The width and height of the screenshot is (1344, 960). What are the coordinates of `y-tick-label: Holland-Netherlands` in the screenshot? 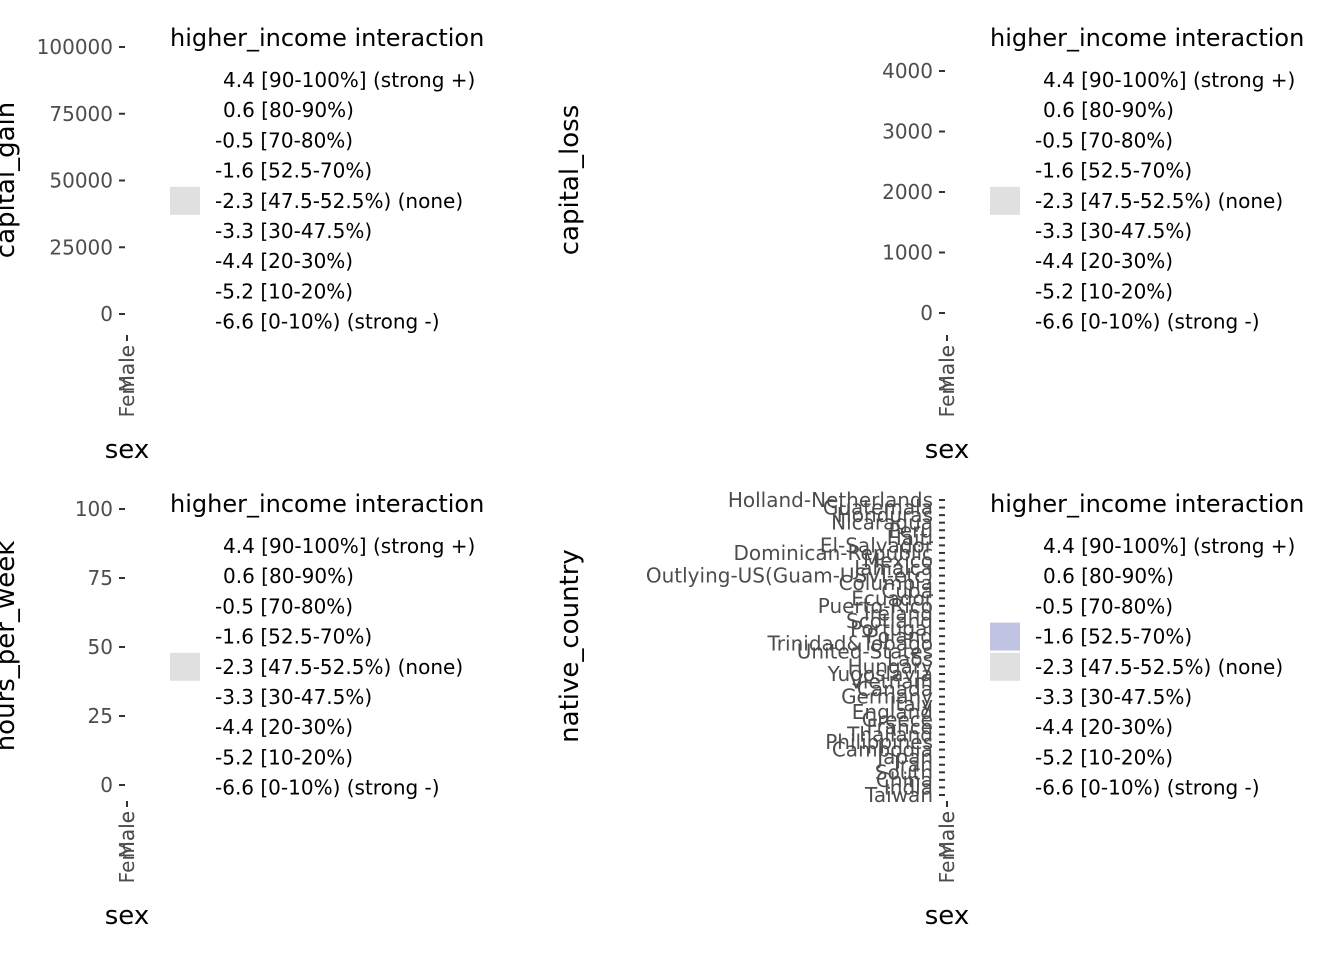 It's located at (830, 500).